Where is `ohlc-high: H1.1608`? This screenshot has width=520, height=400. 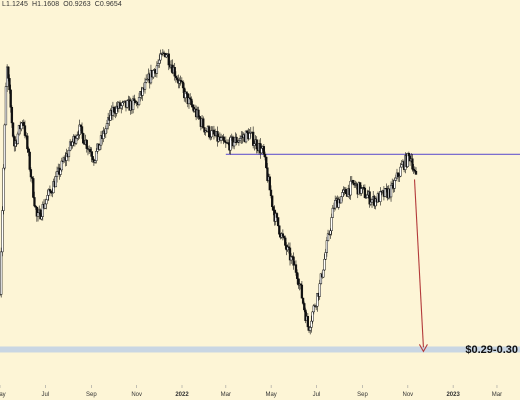 ohlc-high: H1.1608 is located at coordinates (46, 4).